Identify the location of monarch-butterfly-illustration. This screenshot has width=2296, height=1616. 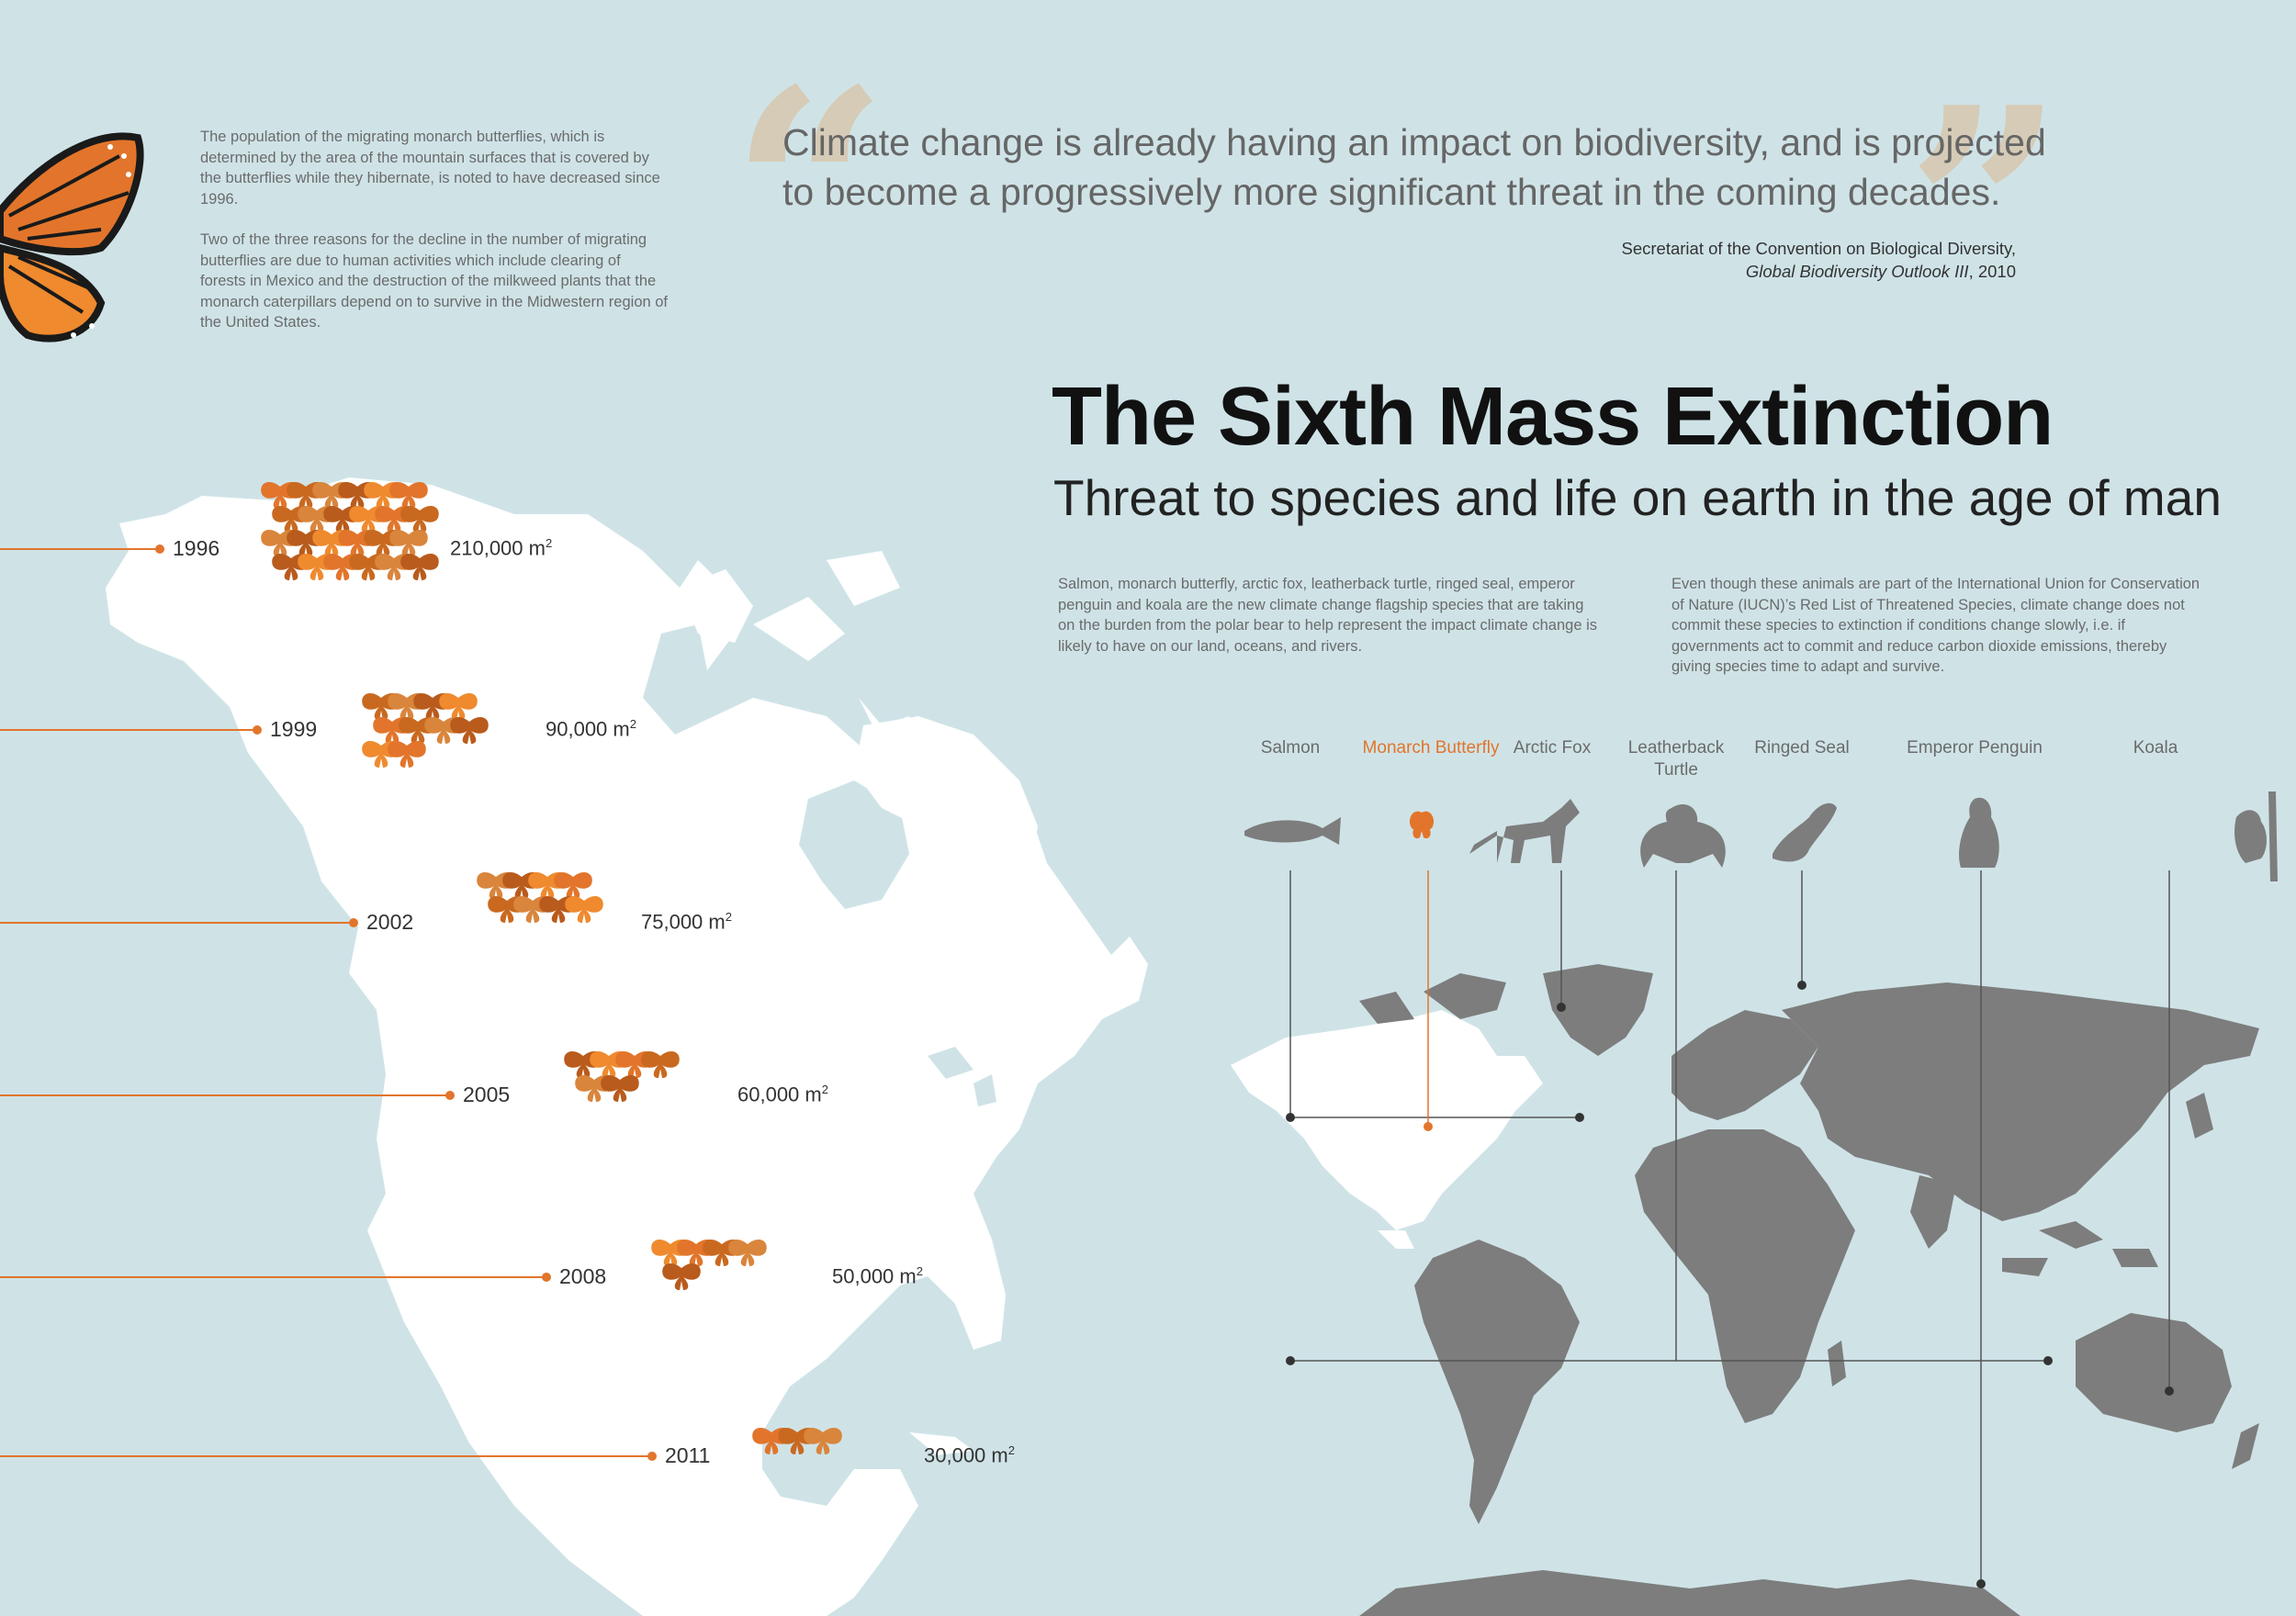
(72, 237).